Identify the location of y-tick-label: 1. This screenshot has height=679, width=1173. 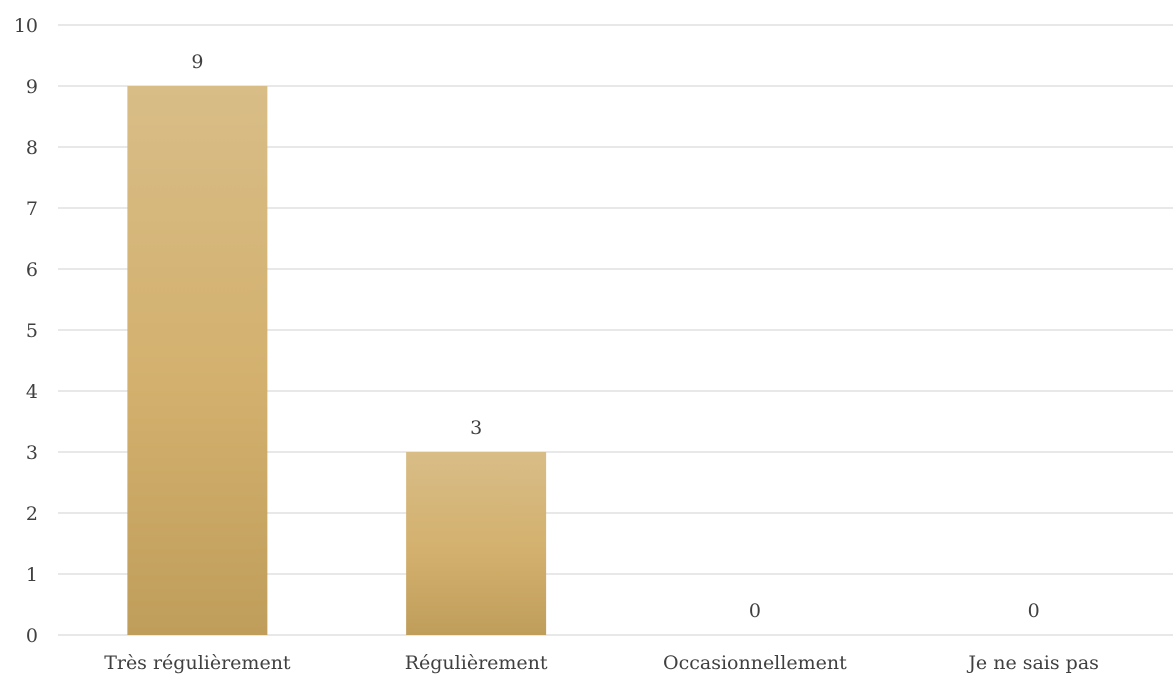
(32, 575).